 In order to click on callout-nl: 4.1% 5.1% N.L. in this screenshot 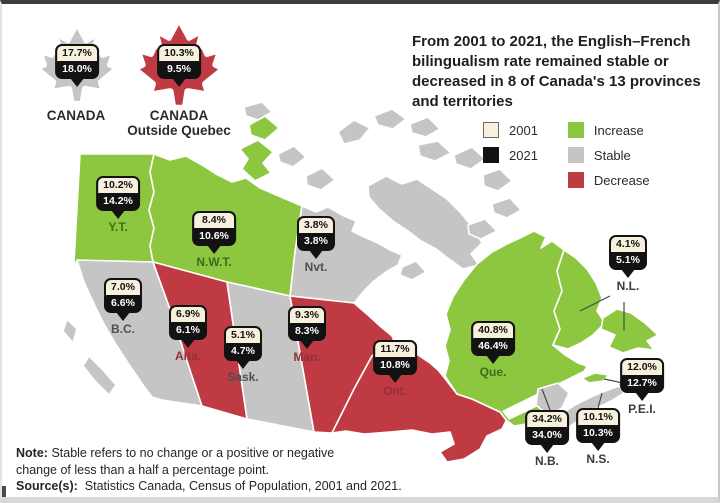, I will do `click(628, 264)`.